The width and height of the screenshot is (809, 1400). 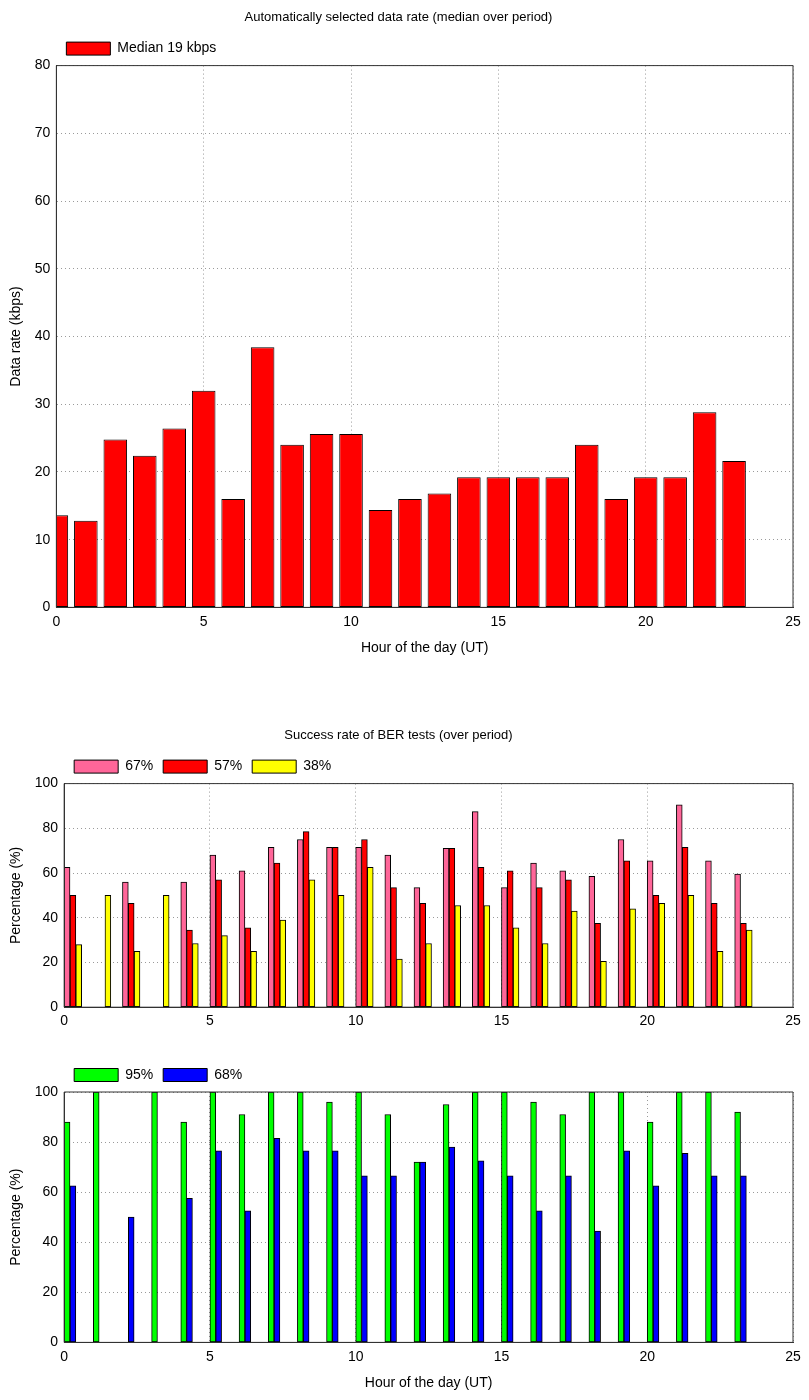 What do you see at coordinates (139, 1073) in the screenshot?
I see `legend-label: 95%` at bounding box center [139, 1073].